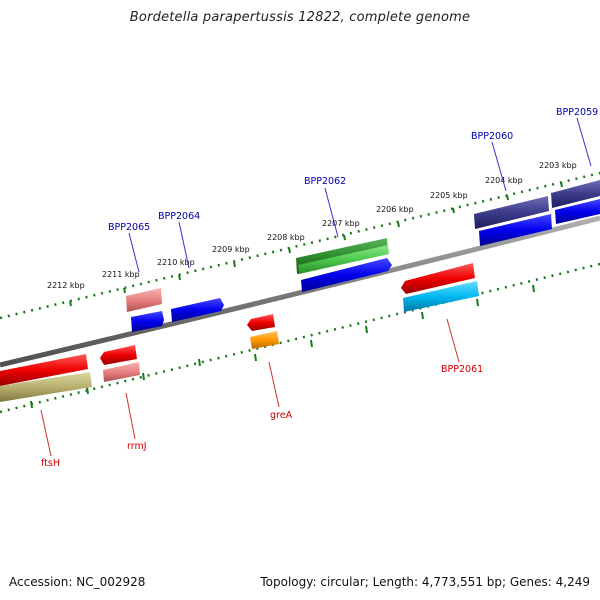 The height and width of the screenshot is (600, 600). Describe the element at coordinates (281, 415) in the screenshot. I see `label-greA: greA` at that location.